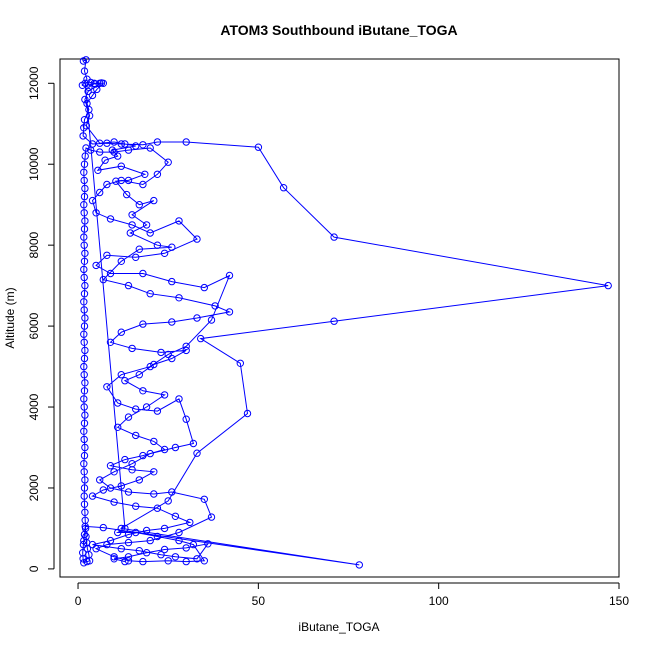  What do you see at coordinates (10, 317) in the screenshot?
I see `y-axis-label: Altitude (m)` at bounding box center [10, 317].